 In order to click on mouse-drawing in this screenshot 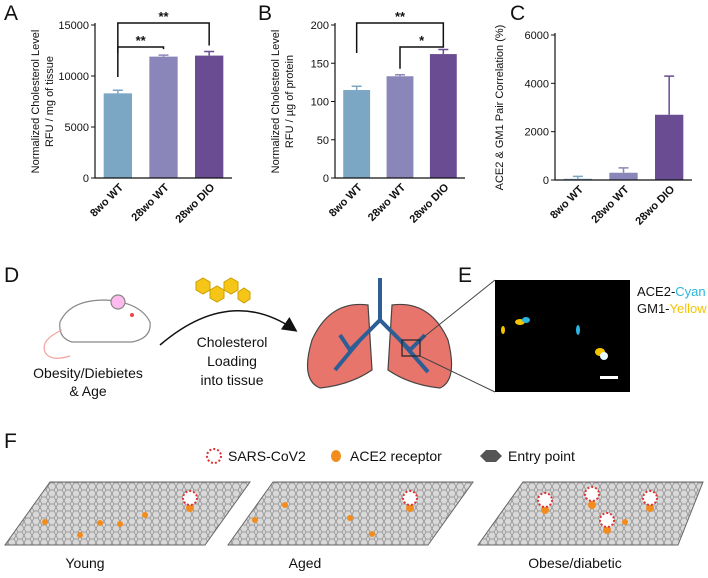, I will do `click(97, 326)`.